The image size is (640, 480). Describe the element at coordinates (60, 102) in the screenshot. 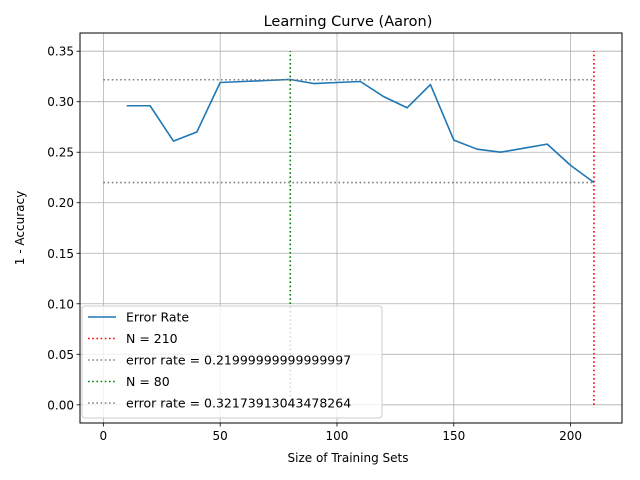

I see `y-tick-label: 0.30` at that location.